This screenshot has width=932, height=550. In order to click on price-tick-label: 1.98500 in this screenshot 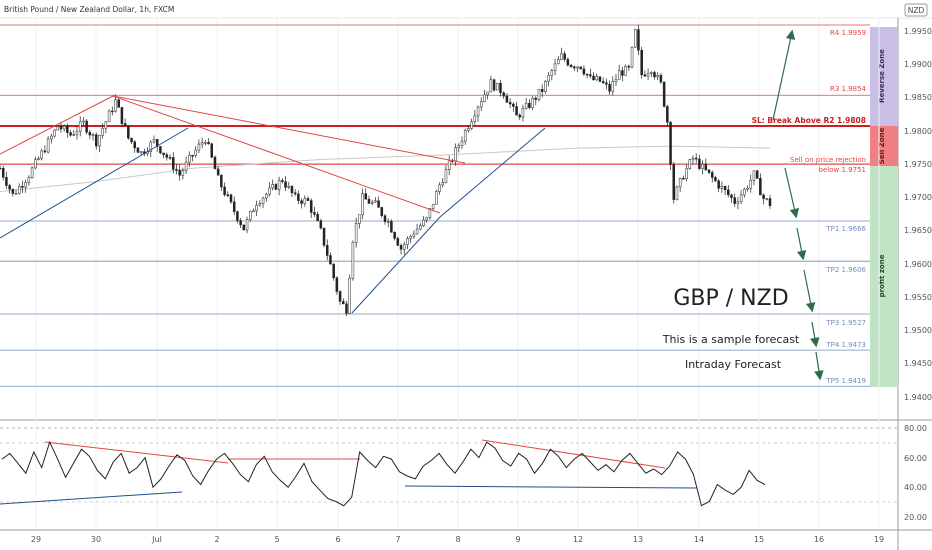, I will do `click(918, 97)`.